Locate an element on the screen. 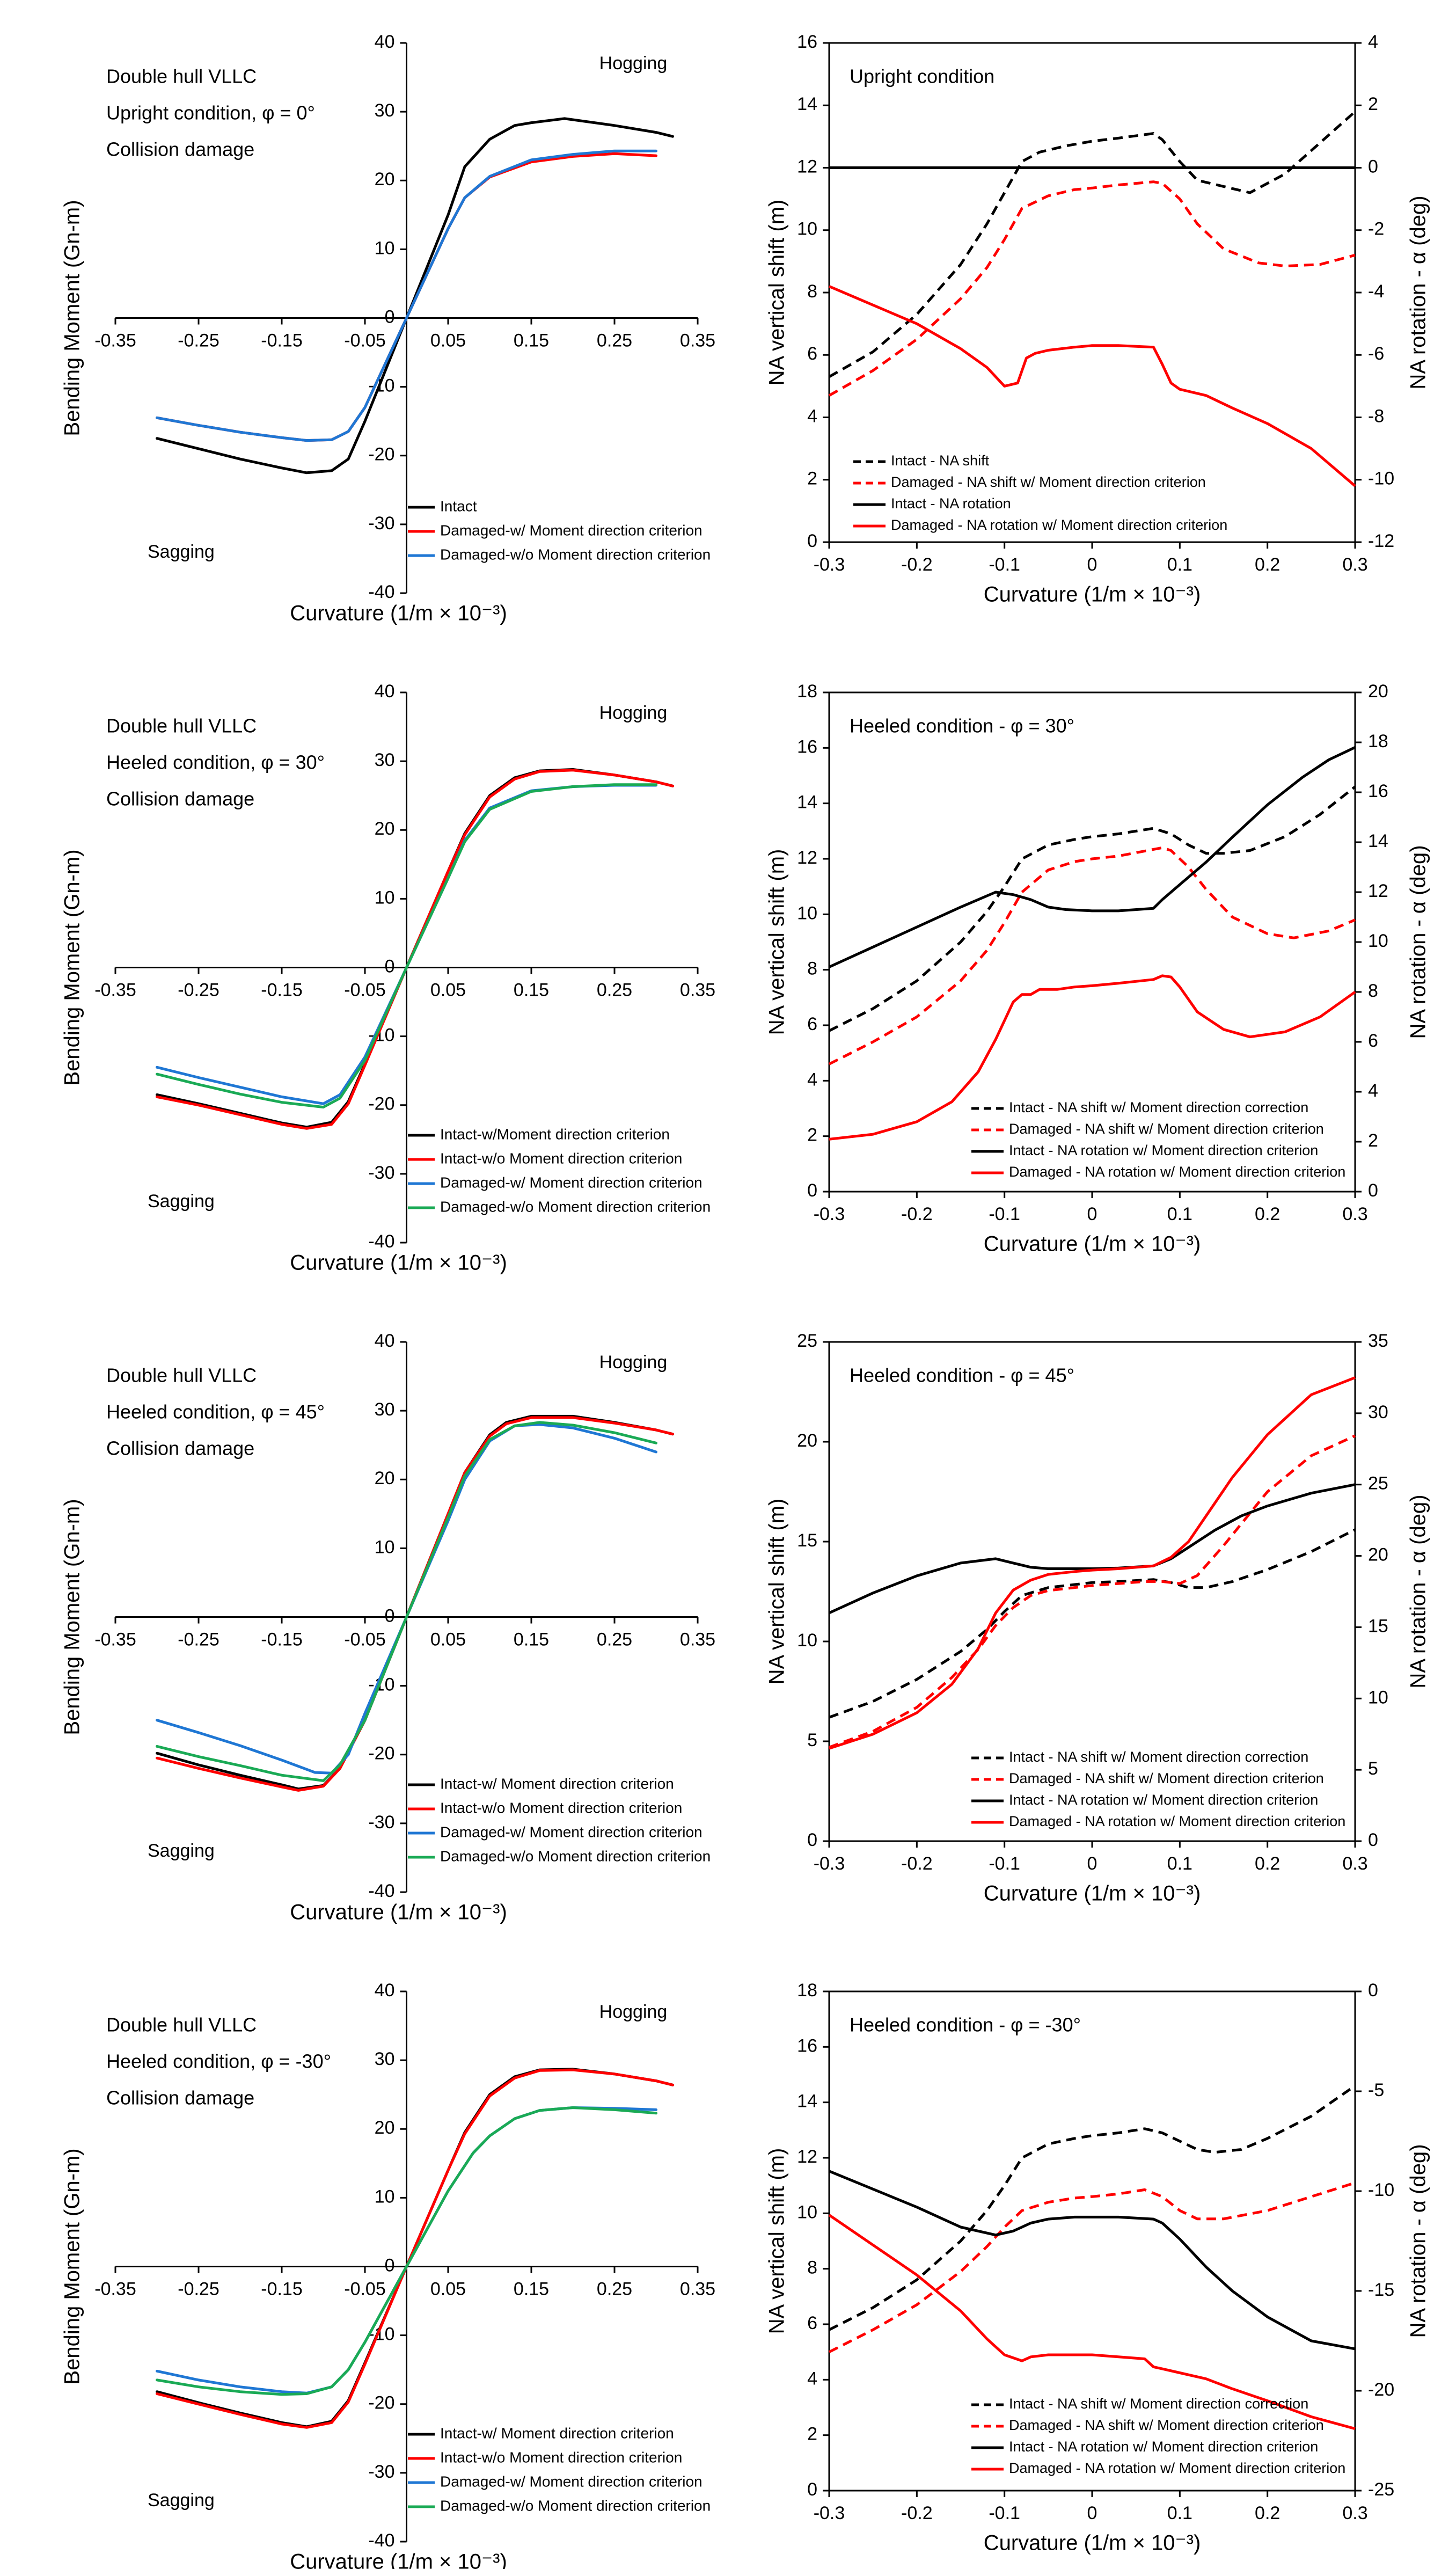 This screenshot has width=1456, height=2569. left-y-axis-label: NA vertical shift (m) is located at coordinates (777, 2241).